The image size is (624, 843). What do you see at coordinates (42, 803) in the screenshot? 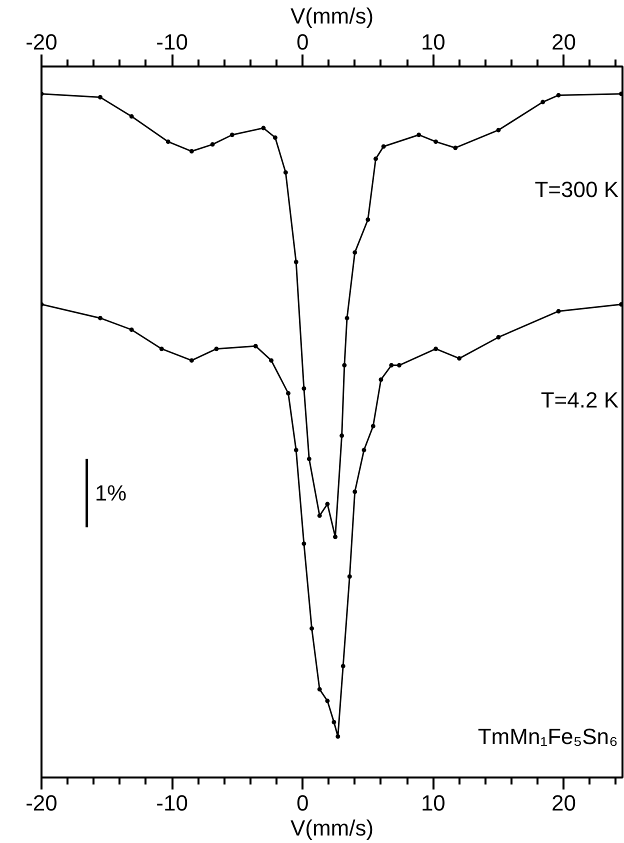
I see `x2-tick-label: -20` at bounding box center [42, 803].